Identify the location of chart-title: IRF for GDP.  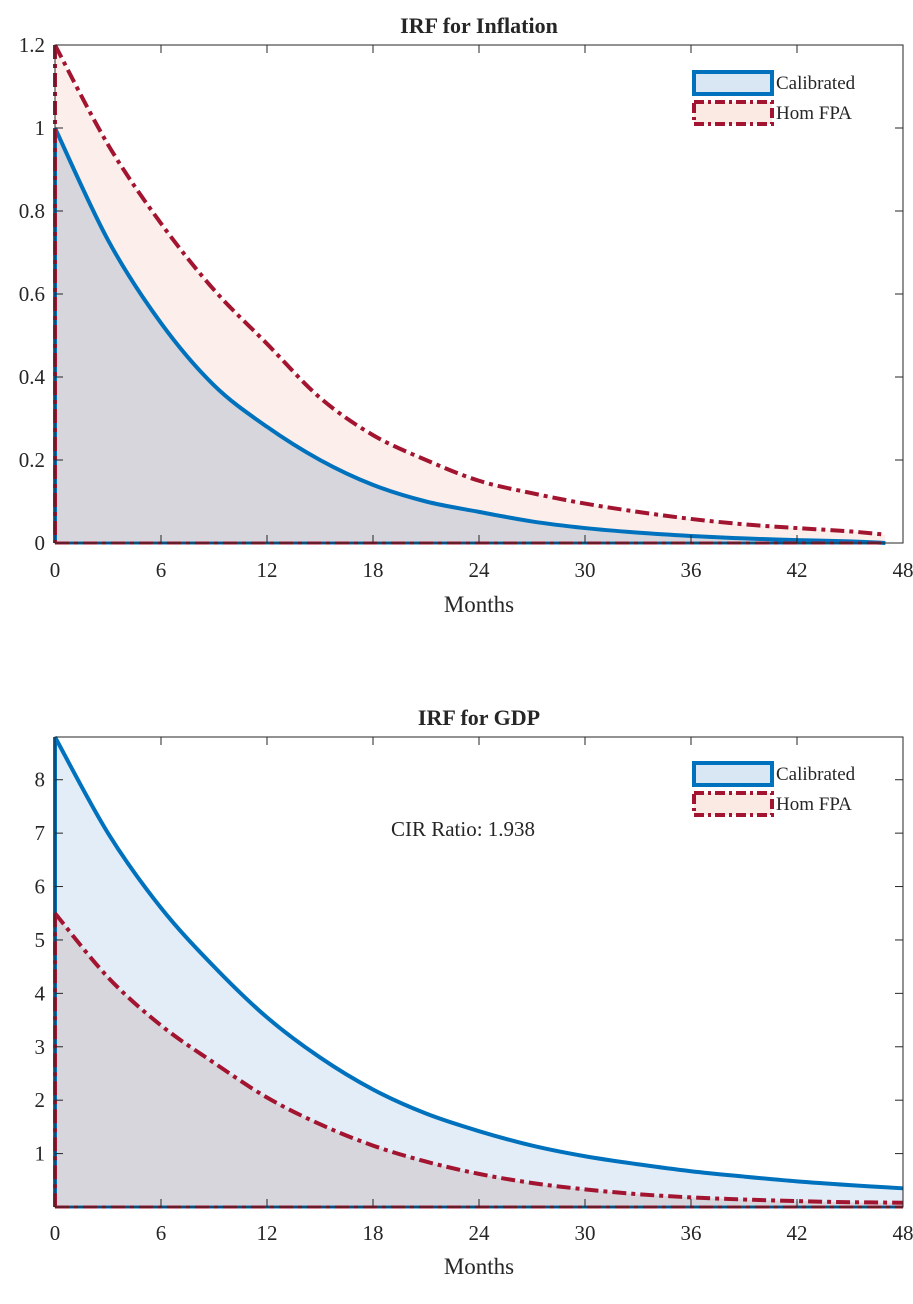
(479, 717).